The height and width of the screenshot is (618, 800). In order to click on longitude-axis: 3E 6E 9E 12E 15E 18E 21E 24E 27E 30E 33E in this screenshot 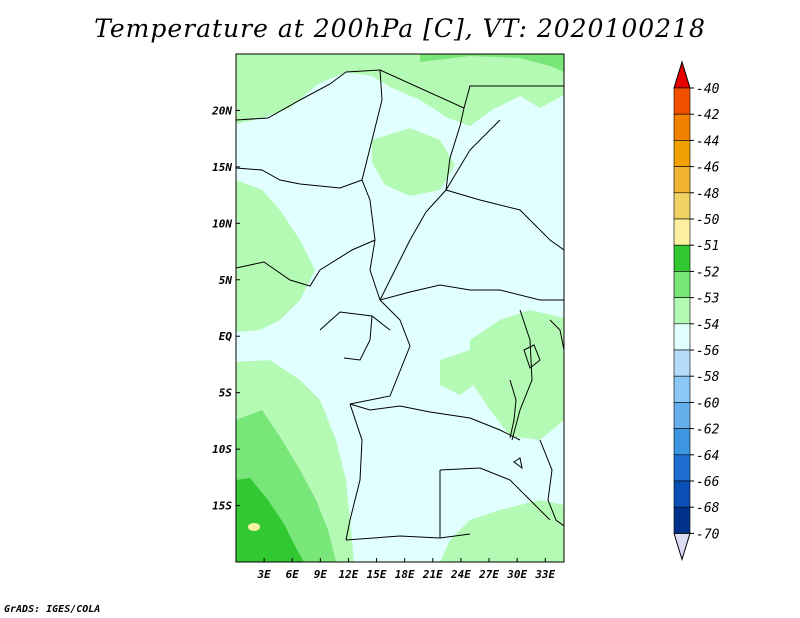, I will do `click(406, 569)`.